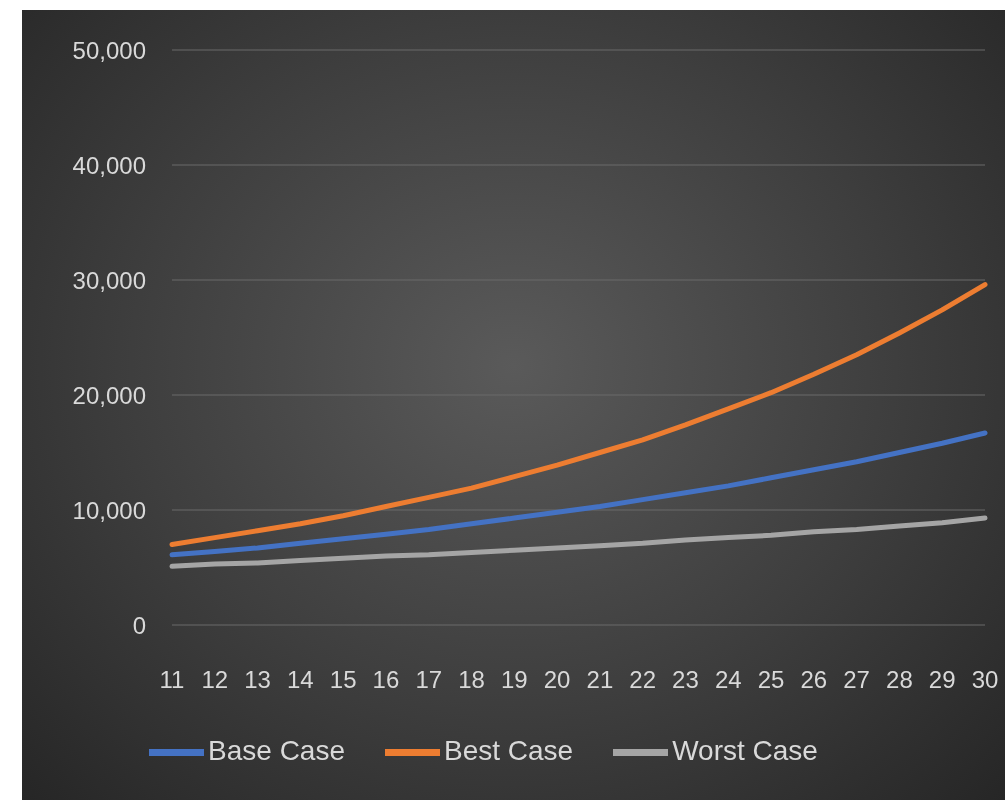 This screenshot has height=801, width=1005. I want to click on x-tick-label: 16, so click(386, 680).